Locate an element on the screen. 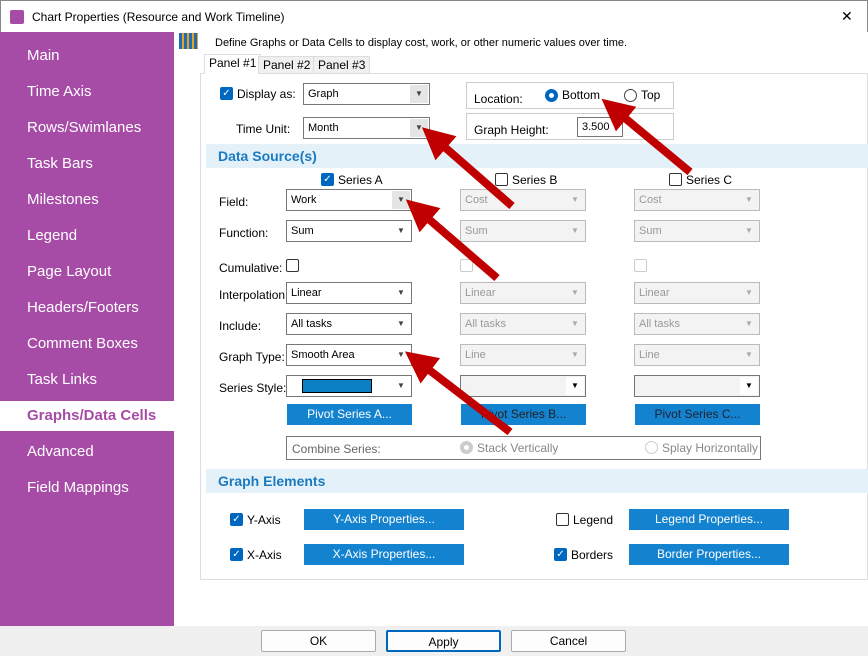 The image size is (868, 656). series-b-graph-type-dropdown: Line ▼ is located at coordinates (523, 355).